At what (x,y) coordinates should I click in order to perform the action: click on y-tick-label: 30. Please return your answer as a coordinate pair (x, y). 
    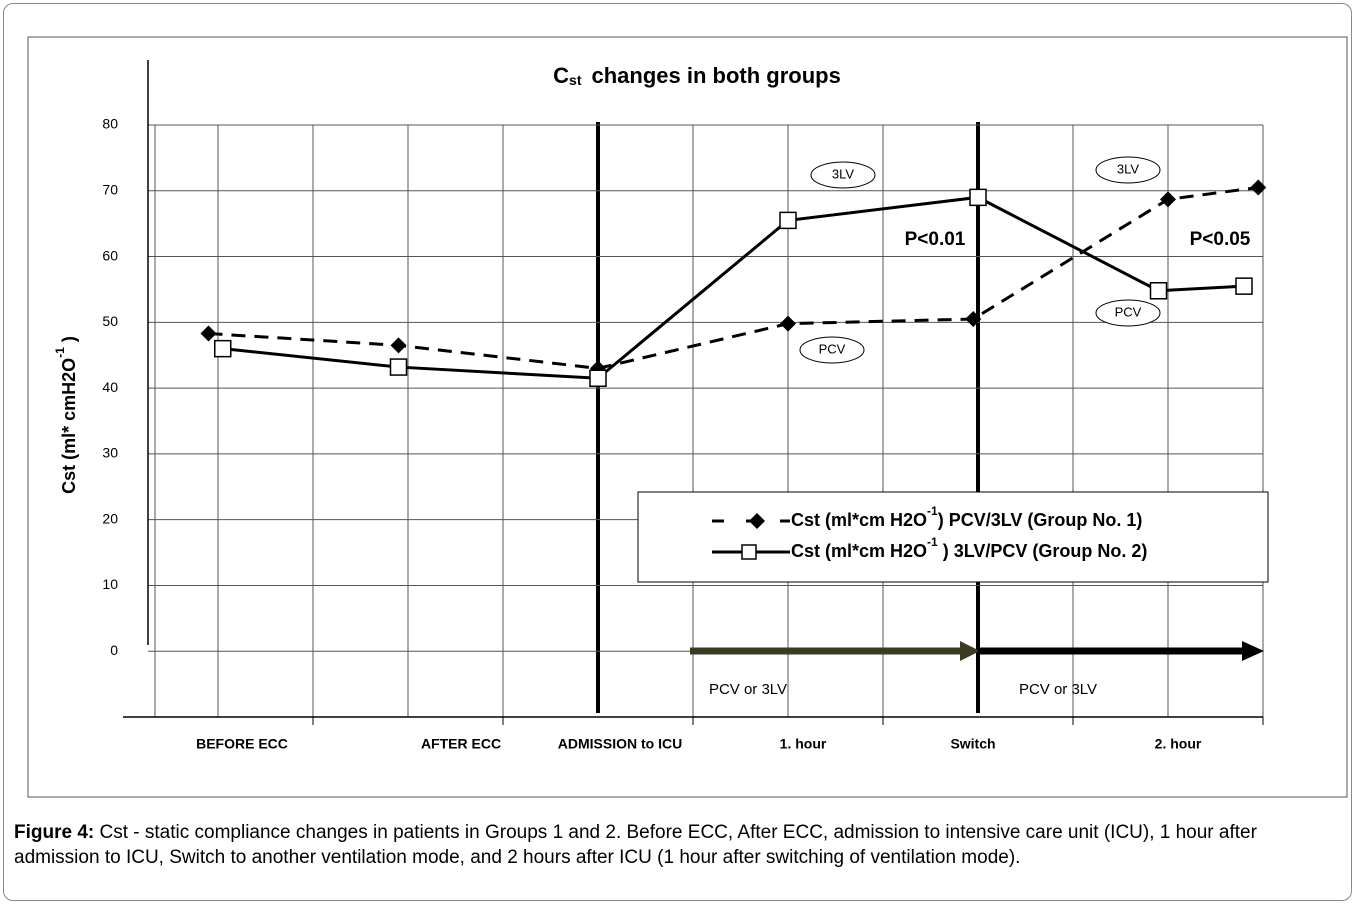
    Looking at the image, I should click on (110, 453).